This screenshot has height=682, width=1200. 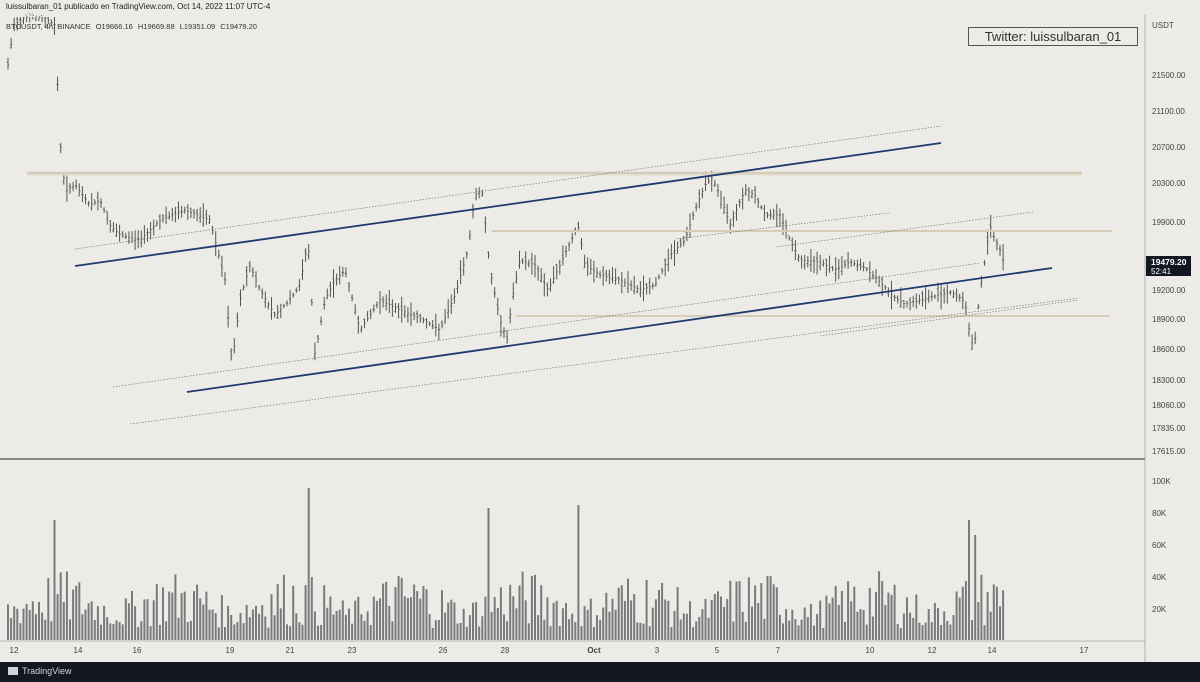 I want to click on volume-axis: 100K 80K 60K 40K 20K, so click(x=1161, y=545).